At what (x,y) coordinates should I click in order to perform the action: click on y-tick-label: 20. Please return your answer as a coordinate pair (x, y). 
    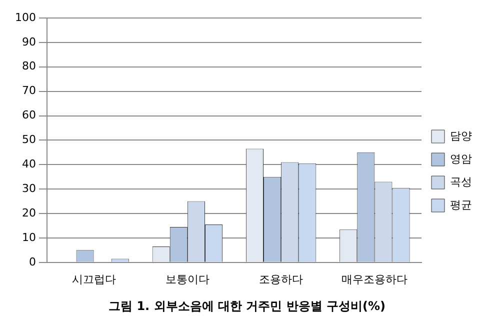
    Looking at the image, I should click on (29, 213).